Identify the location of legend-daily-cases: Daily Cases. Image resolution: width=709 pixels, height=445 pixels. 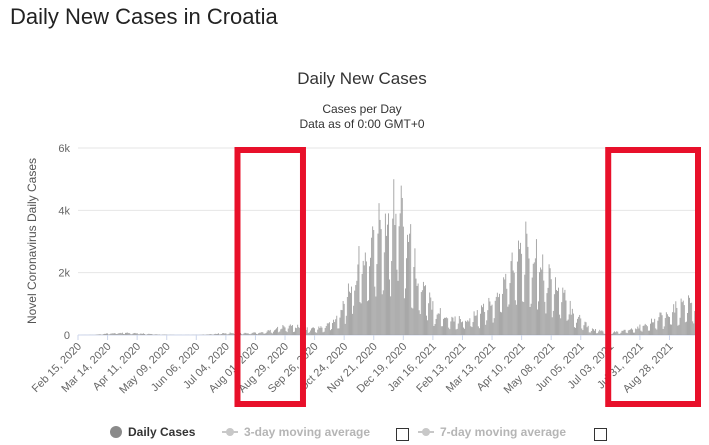
(152, 432).